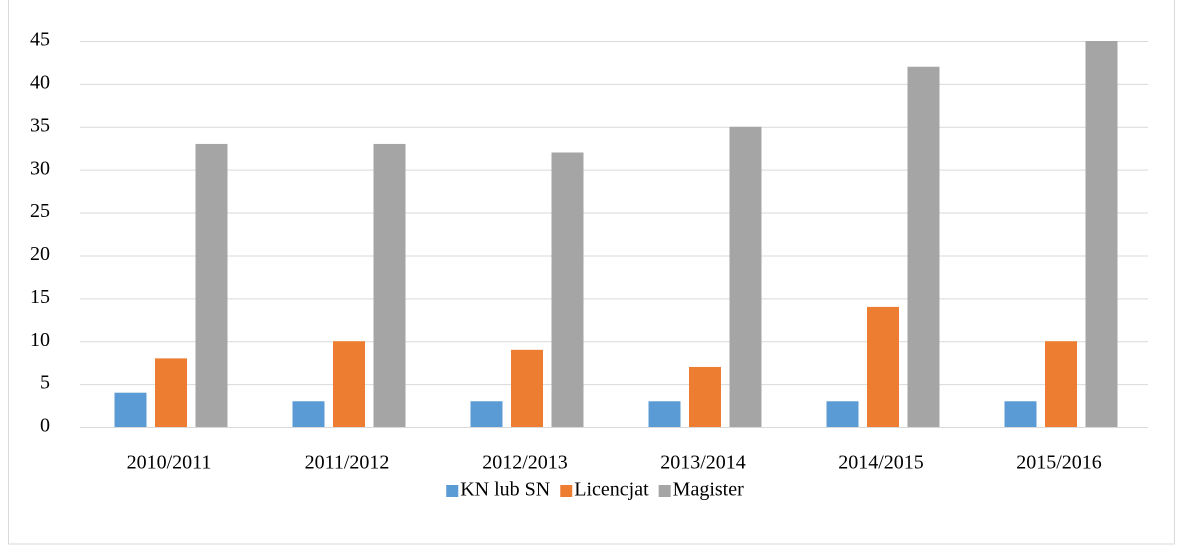  What do you see at coordinates (703, 463) in the screenshot?
I see `x-tick-label: 2013/2014` at bounding box center [703, 463].